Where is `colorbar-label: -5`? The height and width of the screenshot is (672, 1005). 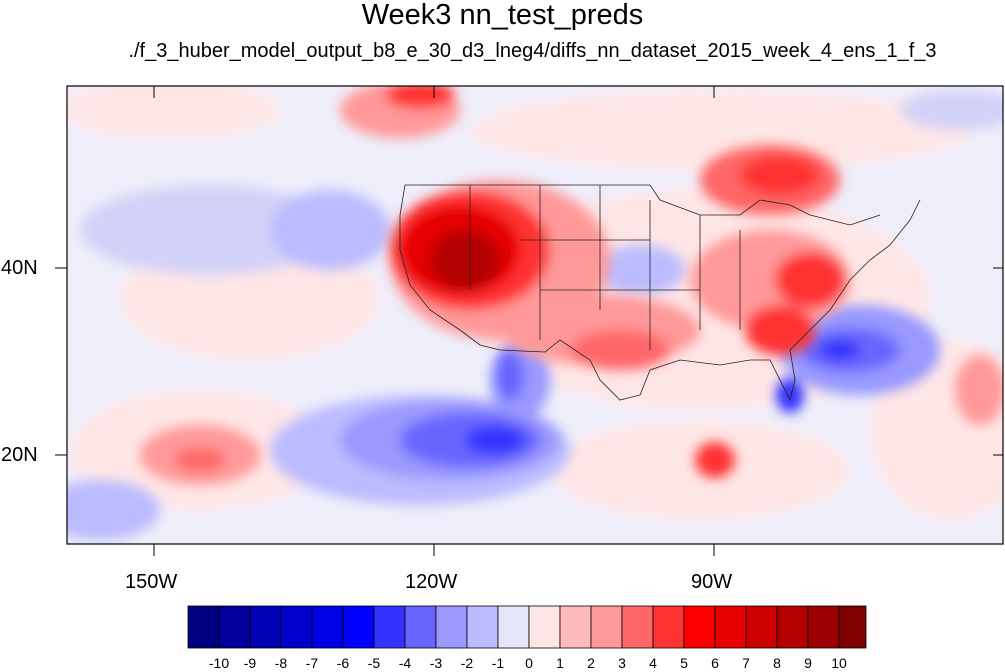
colorbar-label: -5 is located at coordinates (374, 663).